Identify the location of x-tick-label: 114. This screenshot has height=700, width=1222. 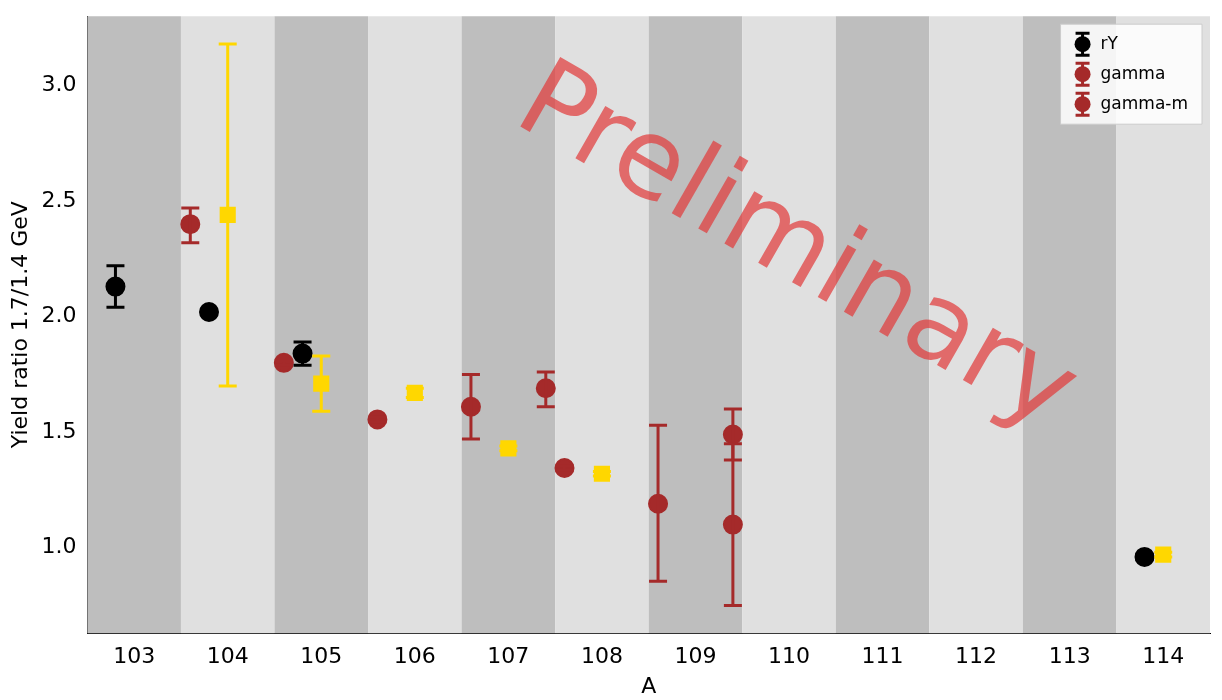
(1163, 656).